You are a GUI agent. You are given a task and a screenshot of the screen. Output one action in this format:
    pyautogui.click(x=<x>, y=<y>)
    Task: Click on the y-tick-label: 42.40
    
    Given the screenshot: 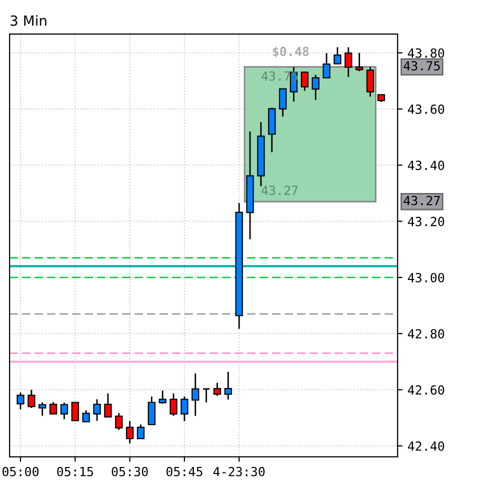 What is the action you would take?
    pyautogui.click(x=426, y=446)
    